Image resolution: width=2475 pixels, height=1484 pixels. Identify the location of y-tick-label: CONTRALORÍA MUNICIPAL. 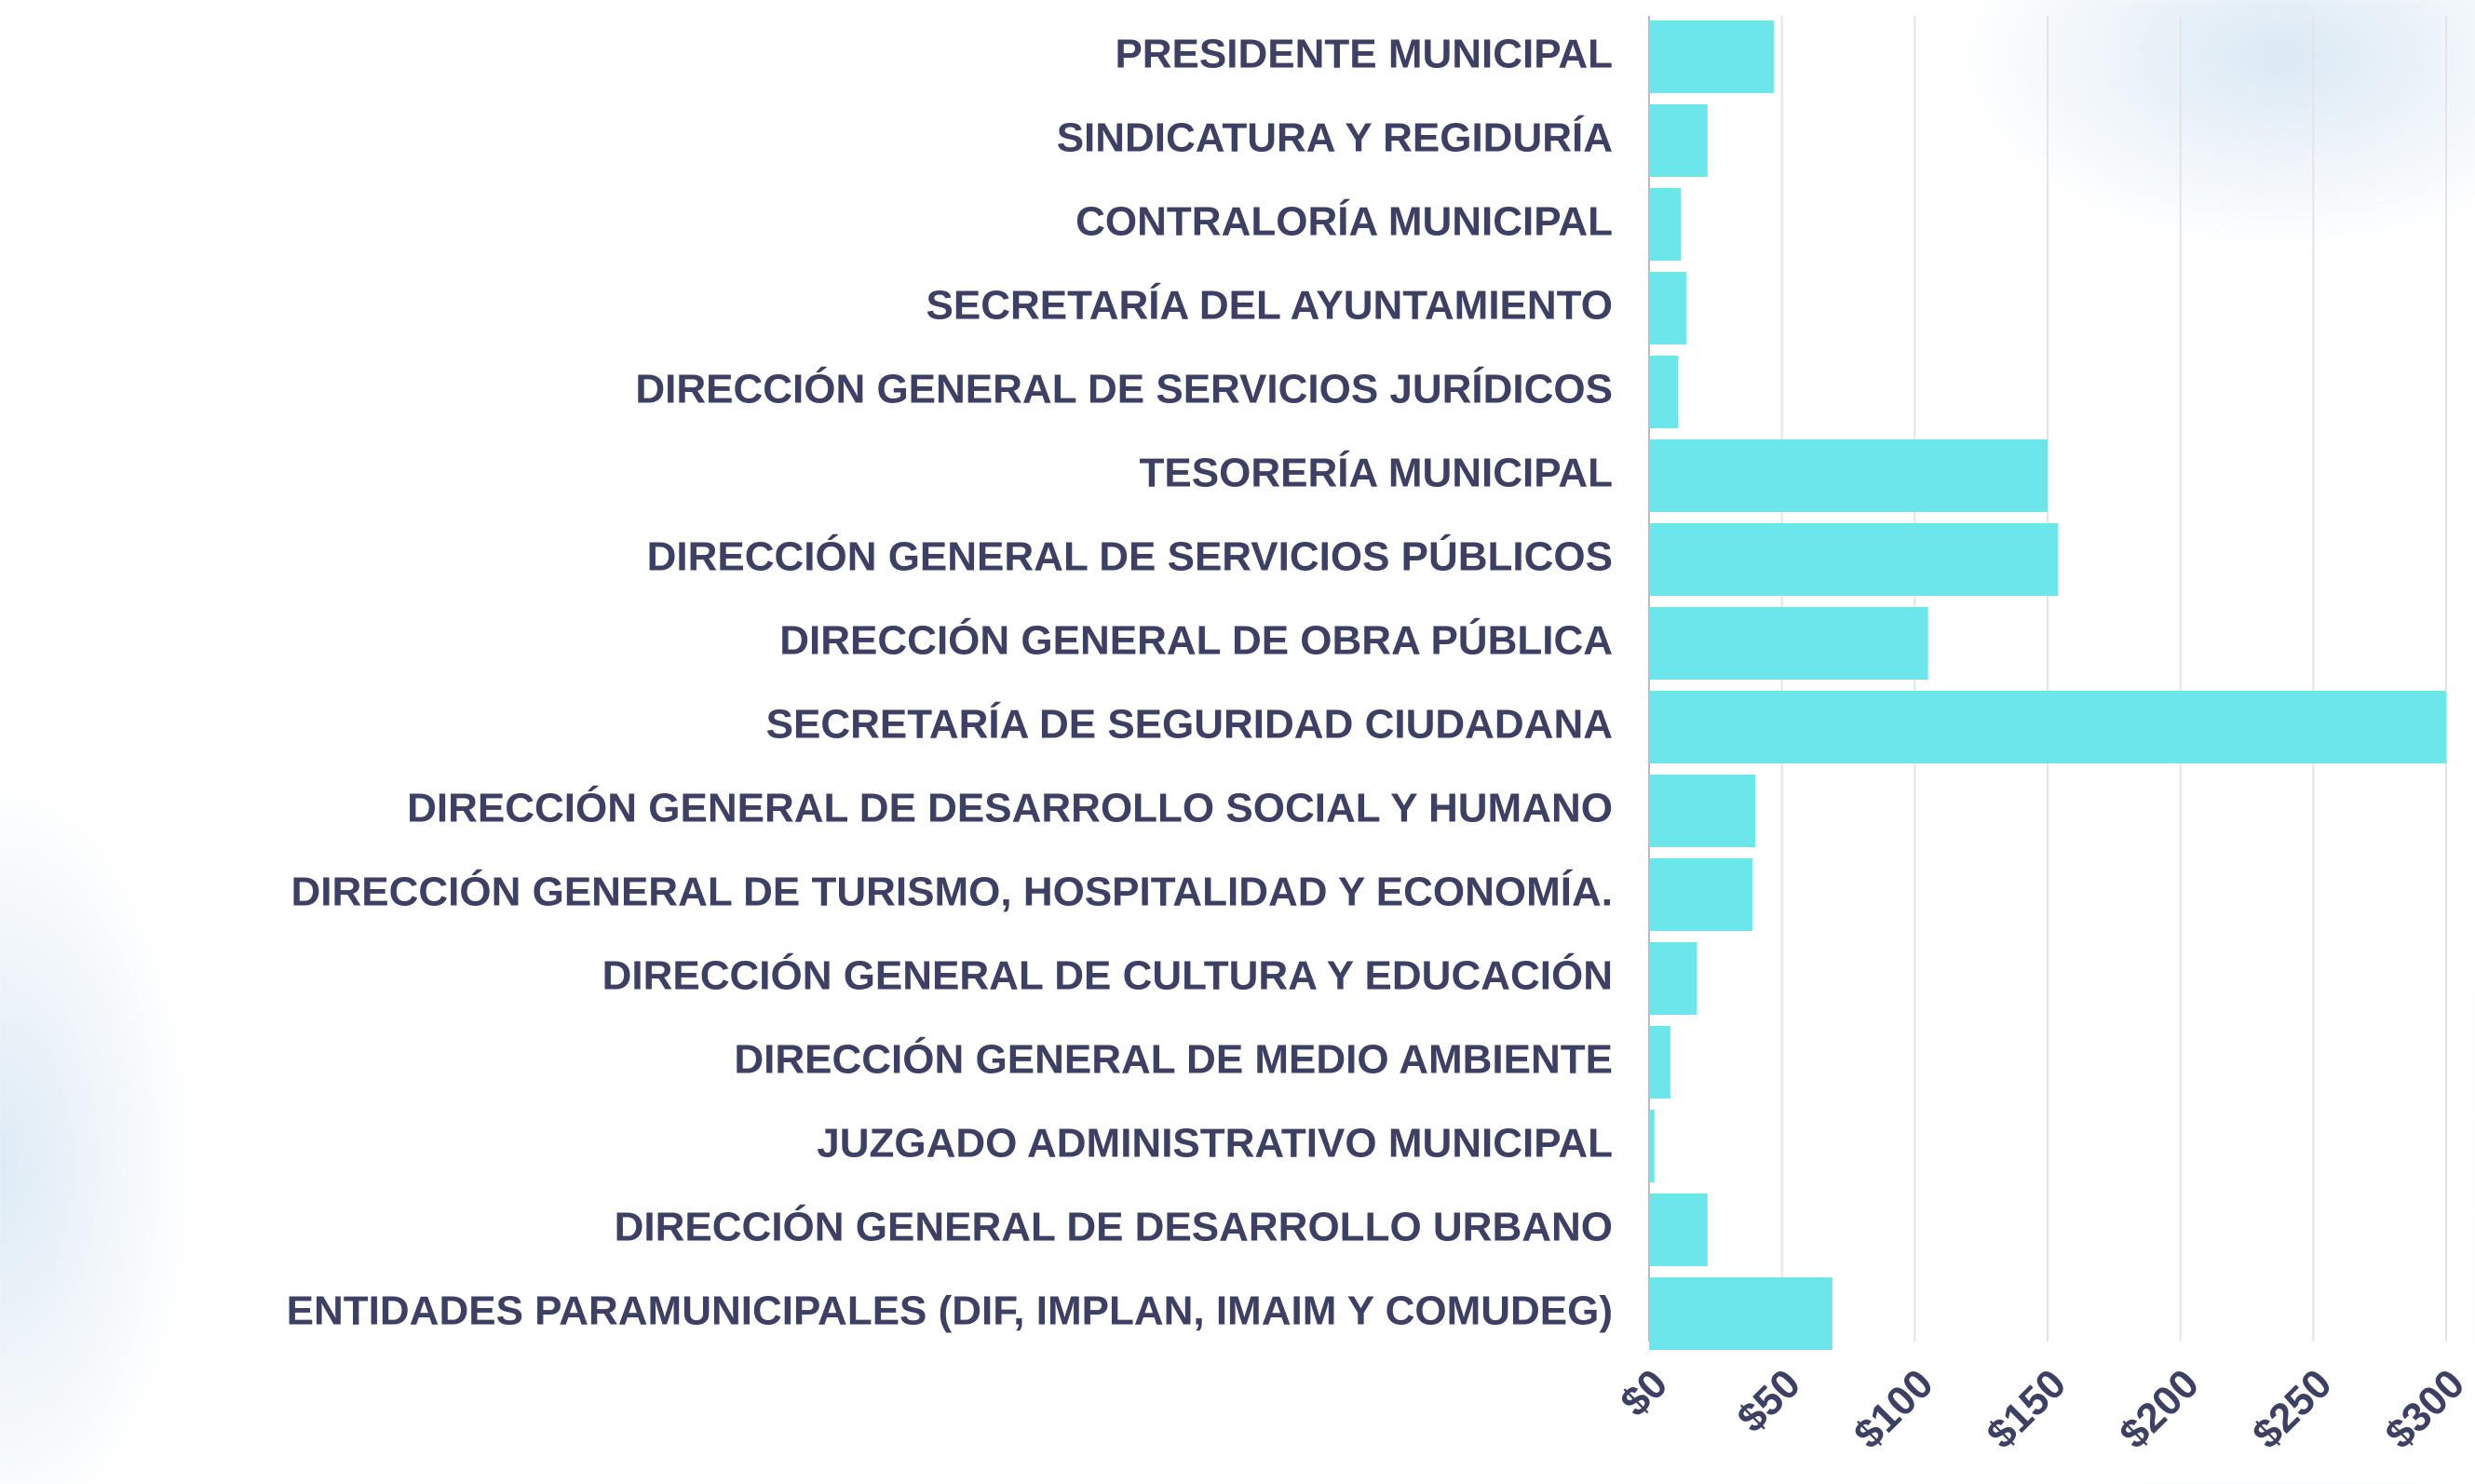
(1344, 221).